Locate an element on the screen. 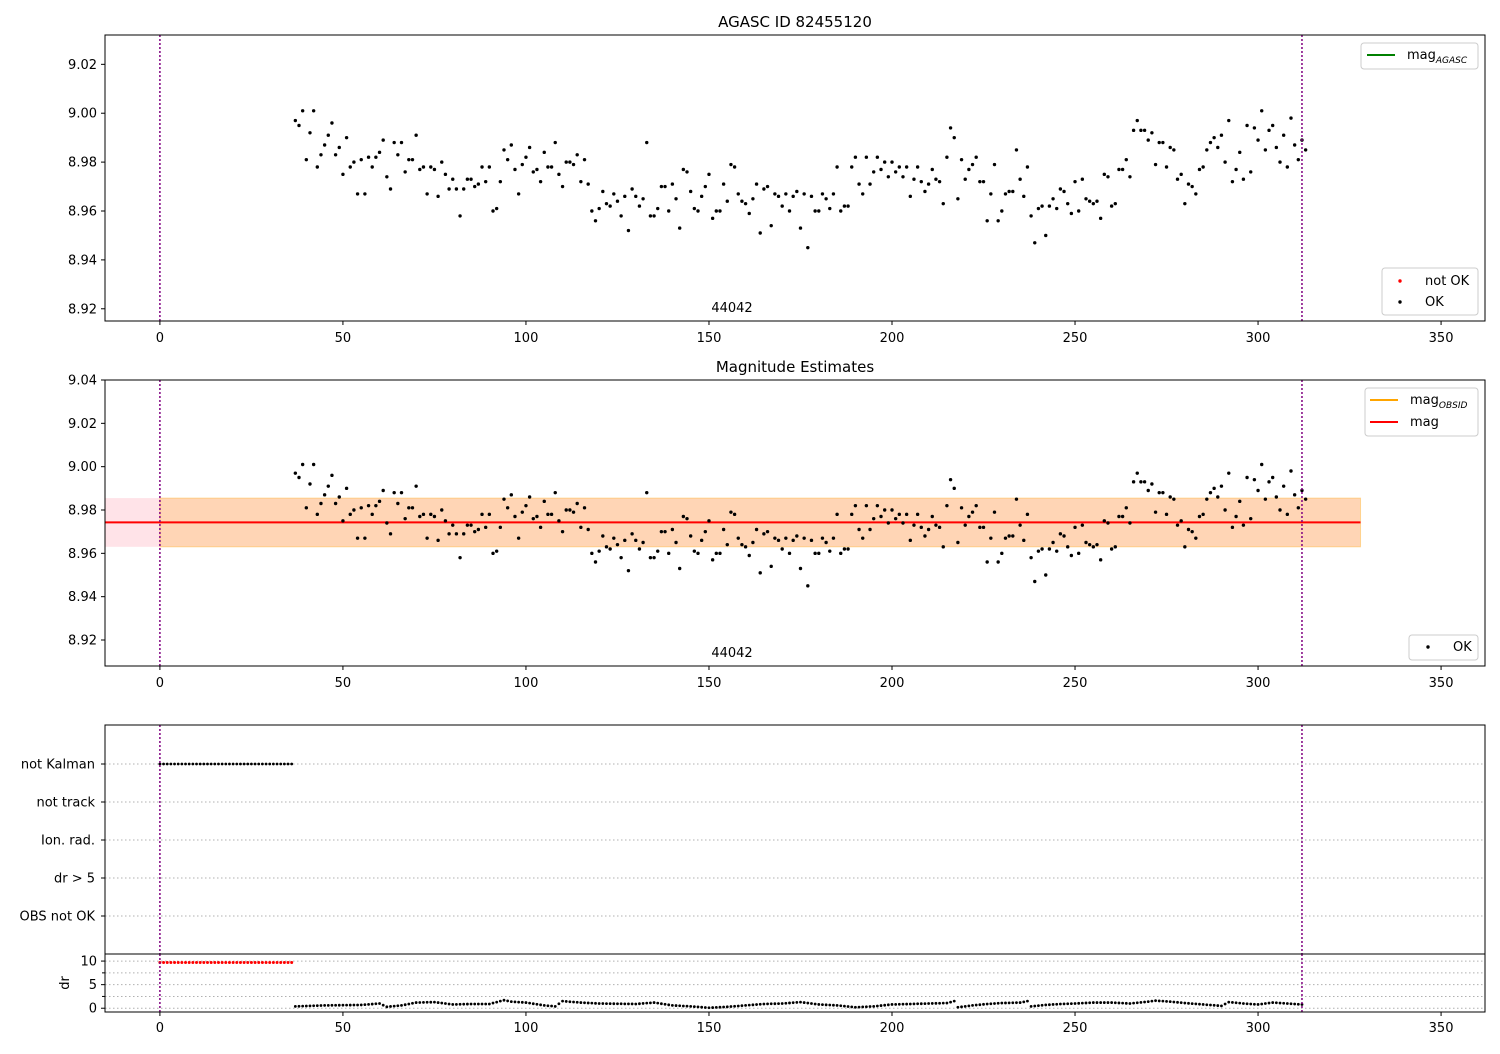 Image resolution: width=1500 pixels, height=1054 pixels. legend-not-ok-label: not OK is located at coordinates (1447, 281).